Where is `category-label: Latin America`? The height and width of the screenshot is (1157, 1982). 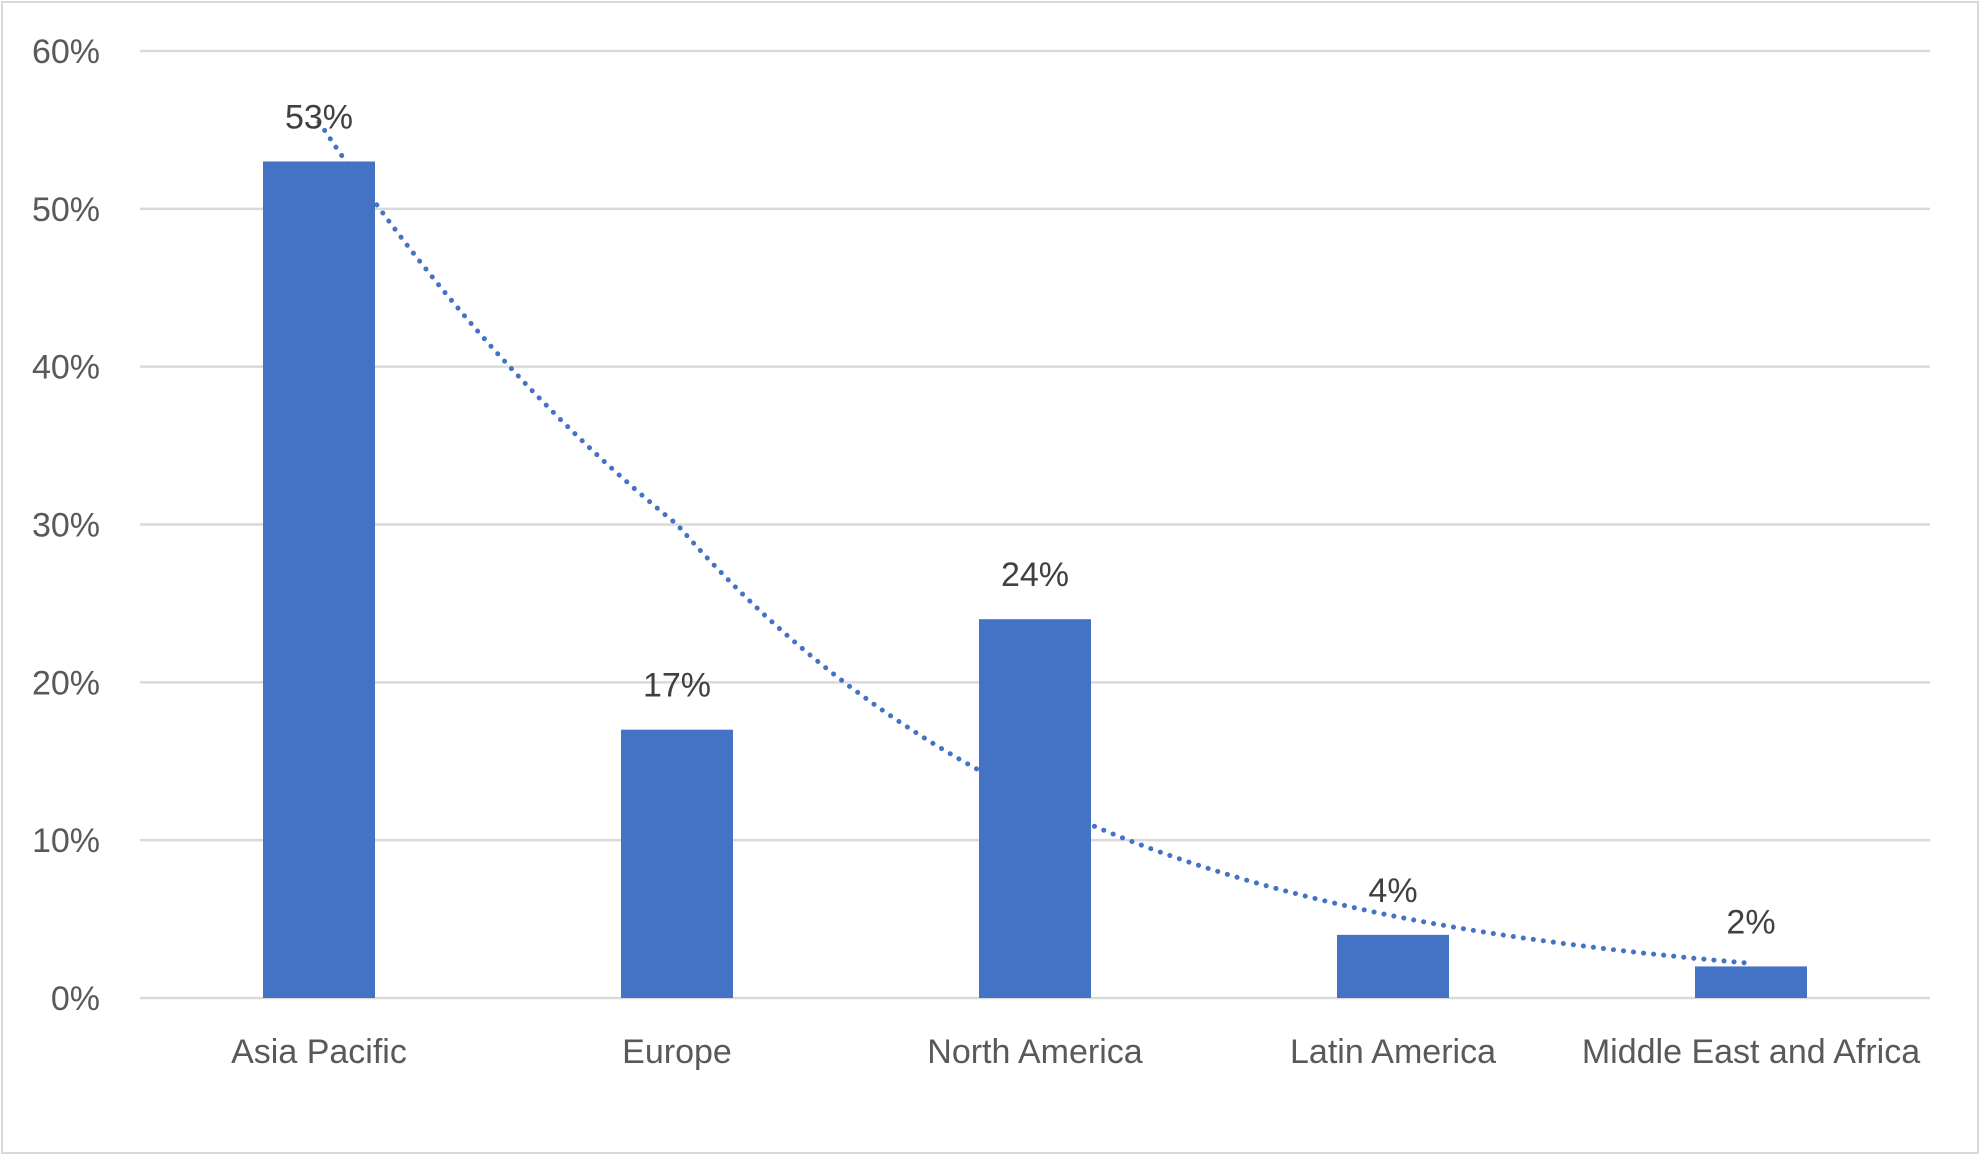 category-label: Latin America is located at coordinates (1393, 1052).